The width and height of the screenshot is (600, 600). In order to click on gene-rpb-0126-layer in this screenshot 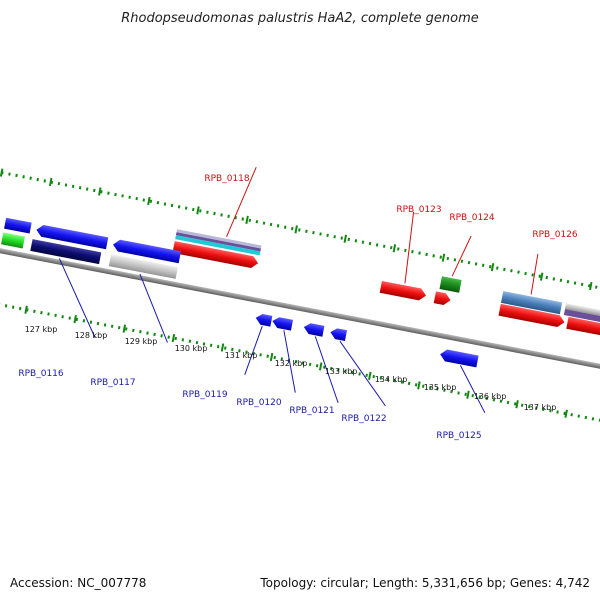, I will do `click(531, 303)`.